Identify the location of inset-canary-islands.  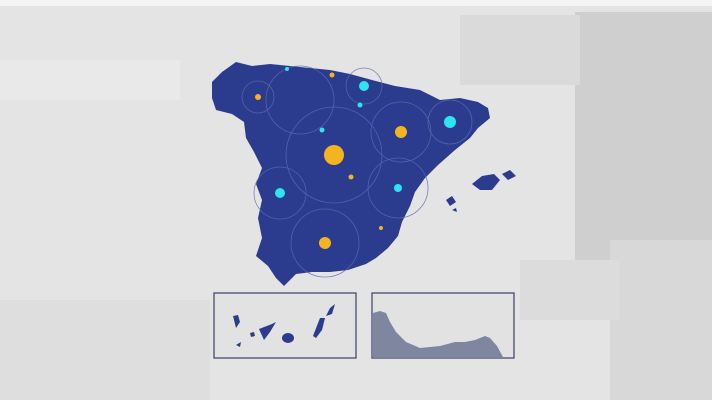
(285, 325).